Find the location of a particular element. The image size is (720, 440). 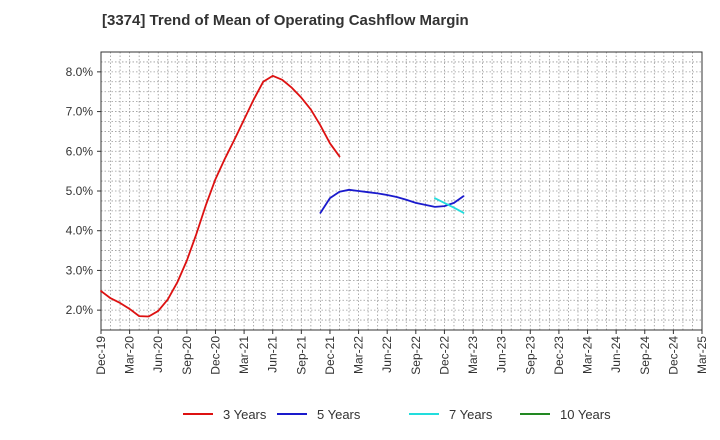

x-tick-label: Jun-24 is located at coordinates (616, 354).